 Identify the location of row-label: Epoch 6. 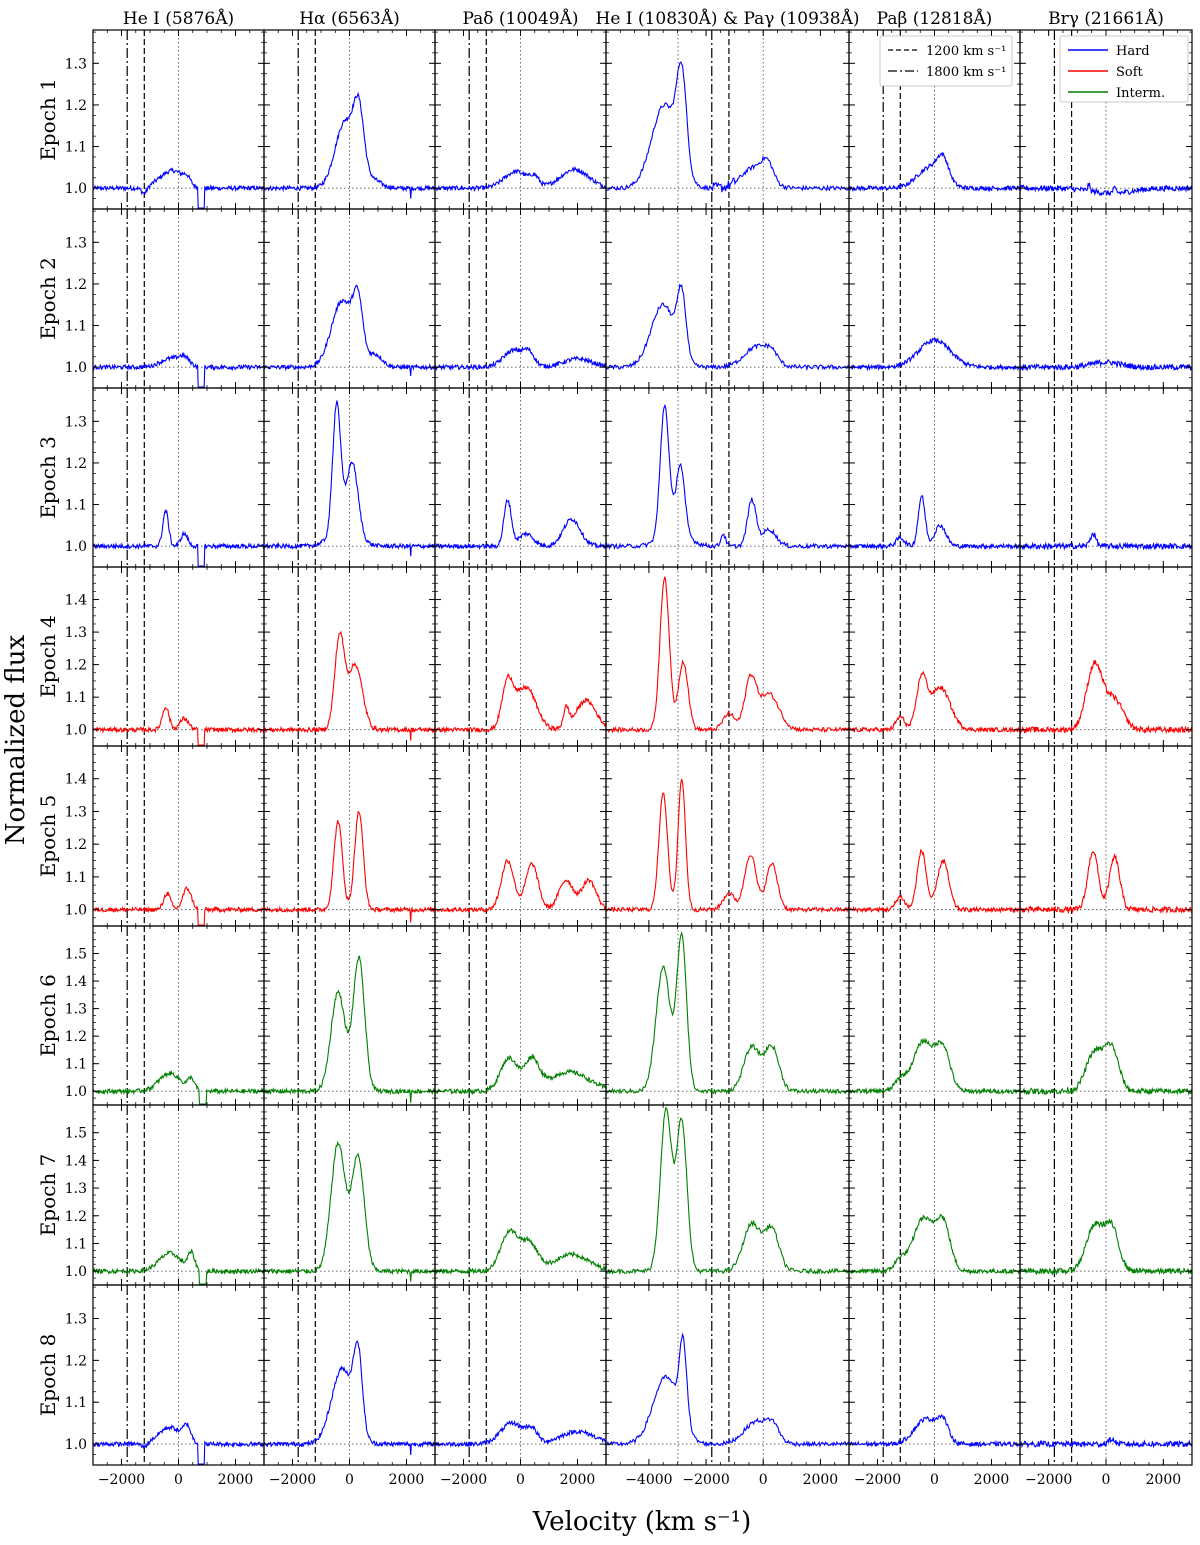
(48, 1015).